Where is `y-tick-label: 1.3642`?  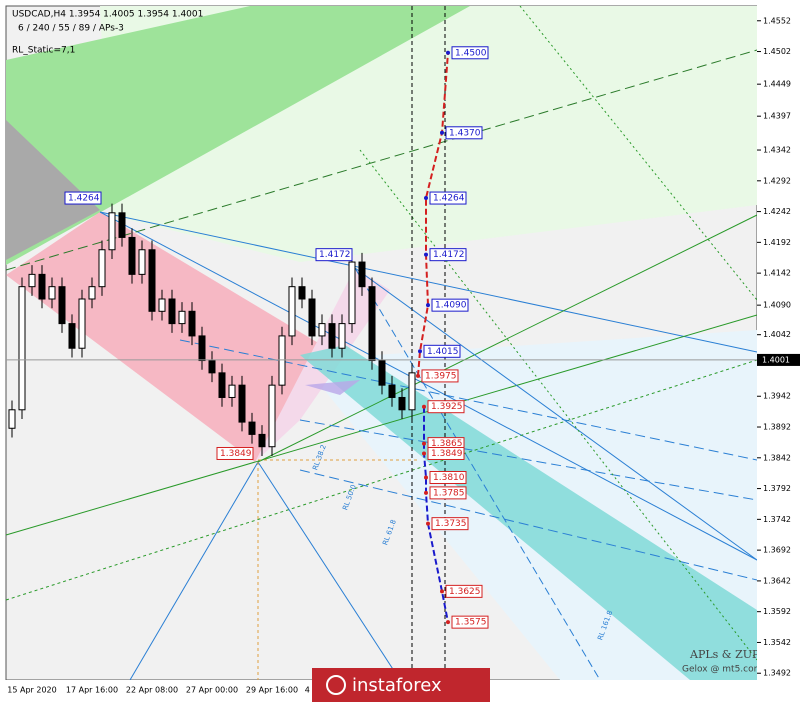 y-tick-label: 1.3642 is located at coordinates (777, 580).